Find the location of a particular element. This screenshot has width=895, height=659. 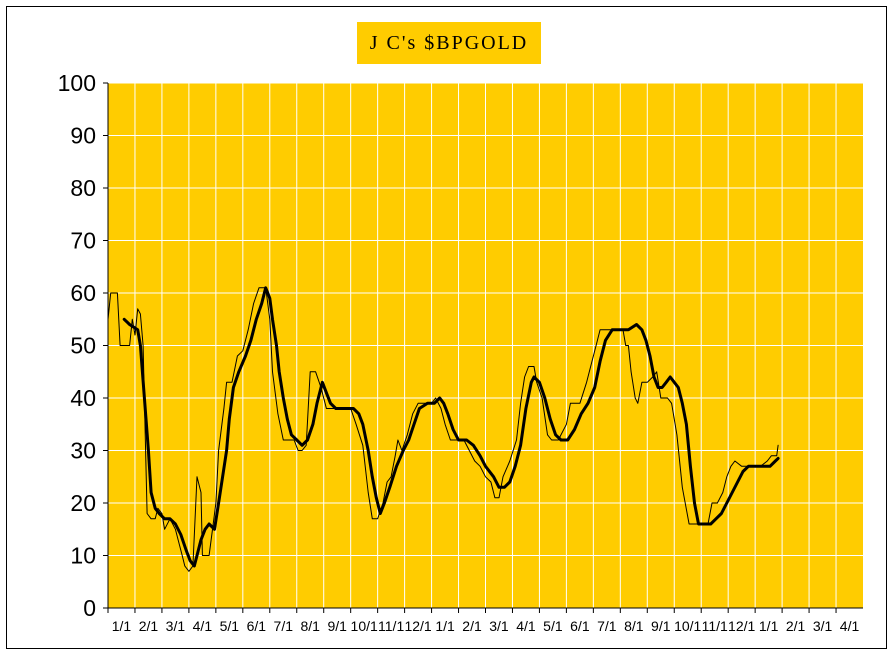

y-tick-label: 60 is located at coordinates (83, 293).